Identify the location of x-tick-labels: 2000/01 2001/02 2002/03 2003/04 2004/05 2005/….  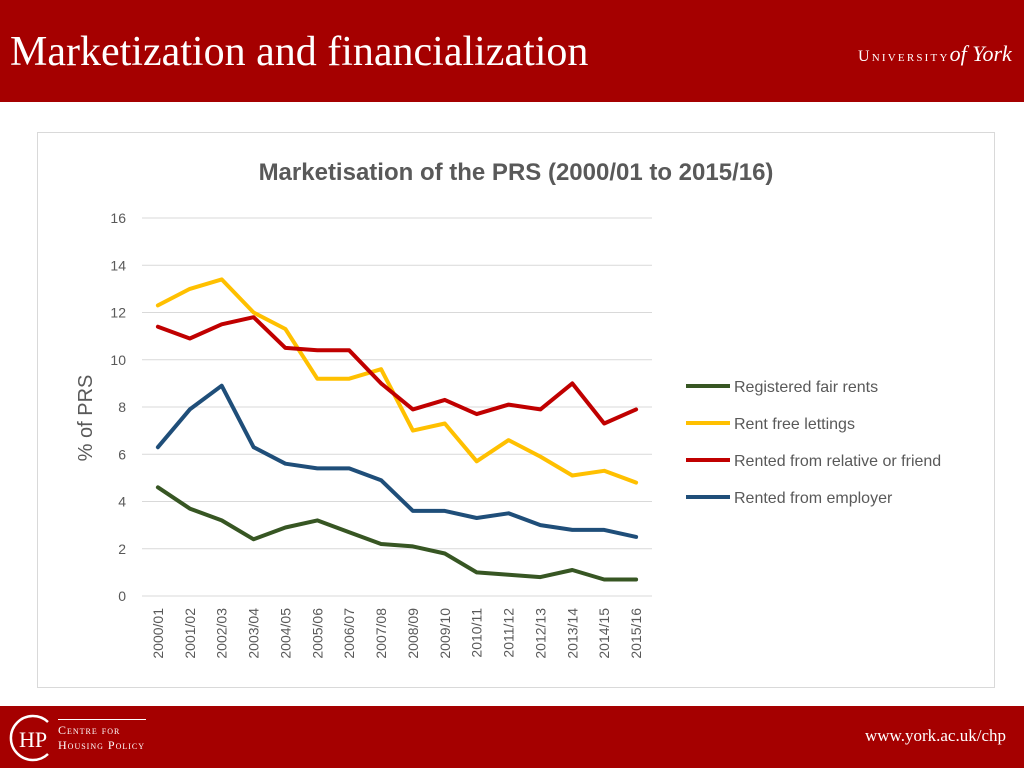
(397, 633).